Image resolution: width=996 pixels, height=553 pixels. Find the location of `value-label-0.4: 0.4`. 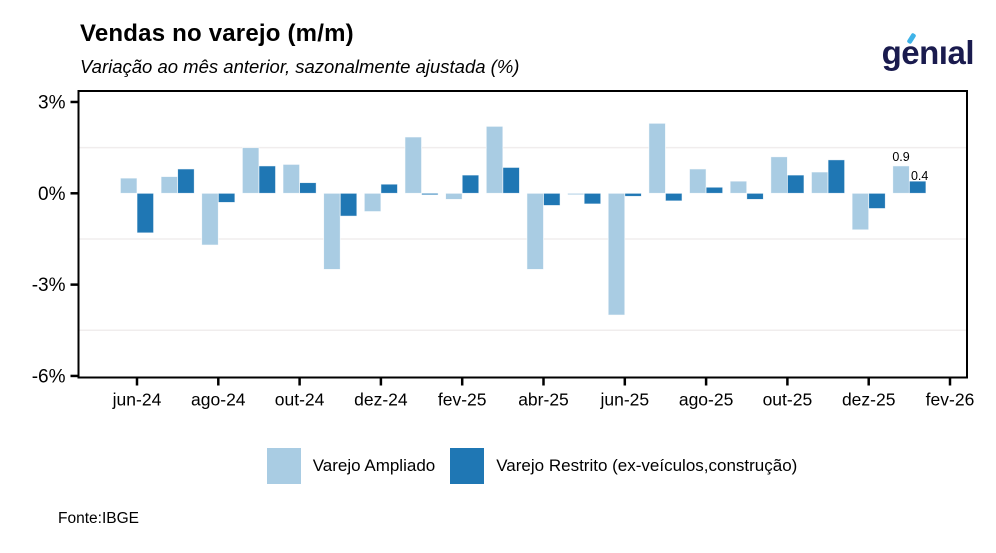

value-label-0.4: 0.4 is located at coordinates (919, 176).